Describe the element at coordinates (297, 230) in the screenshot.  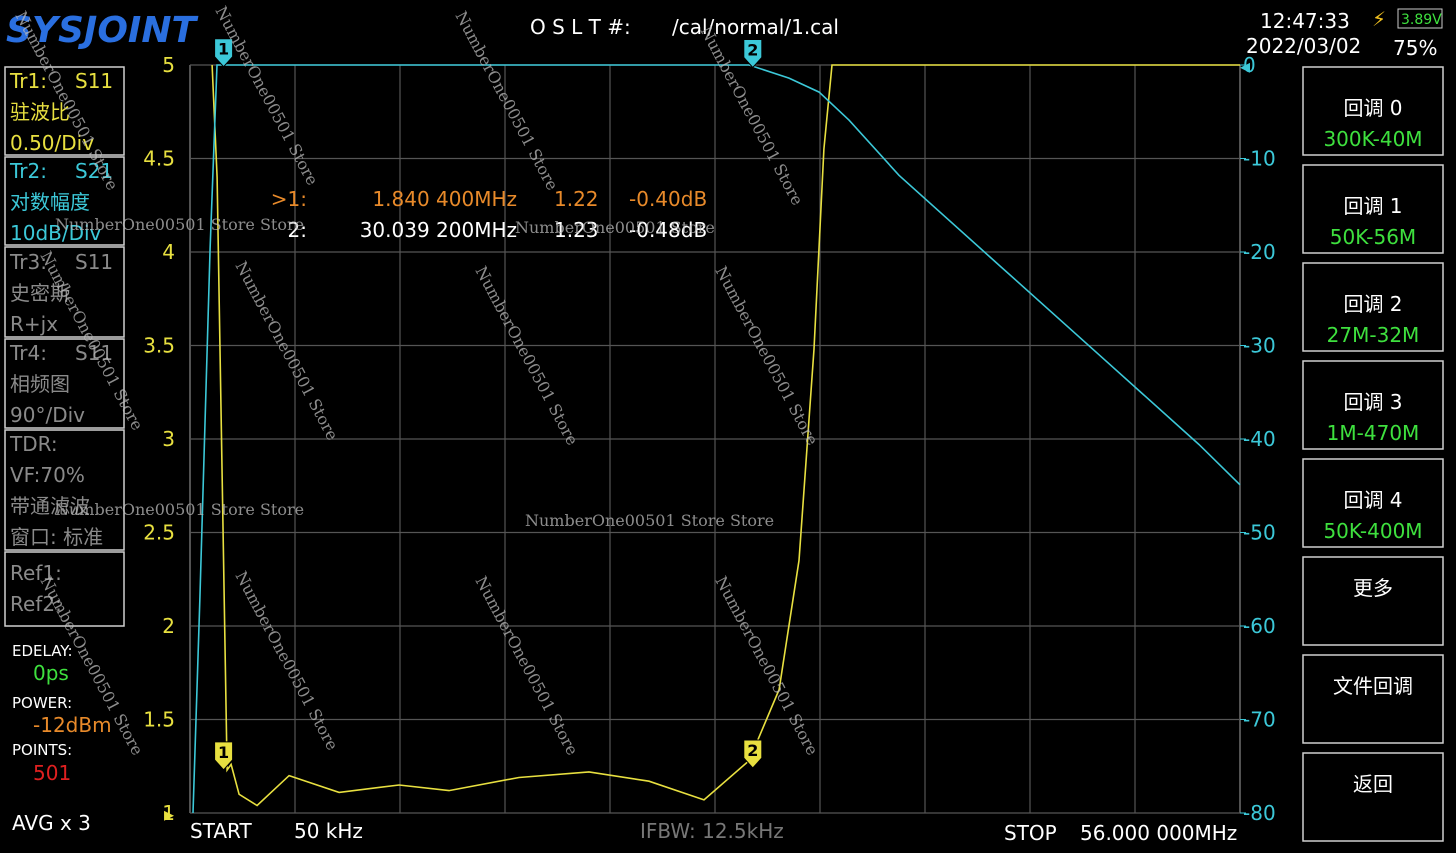
I see `readout-marker: 2:` at that location.